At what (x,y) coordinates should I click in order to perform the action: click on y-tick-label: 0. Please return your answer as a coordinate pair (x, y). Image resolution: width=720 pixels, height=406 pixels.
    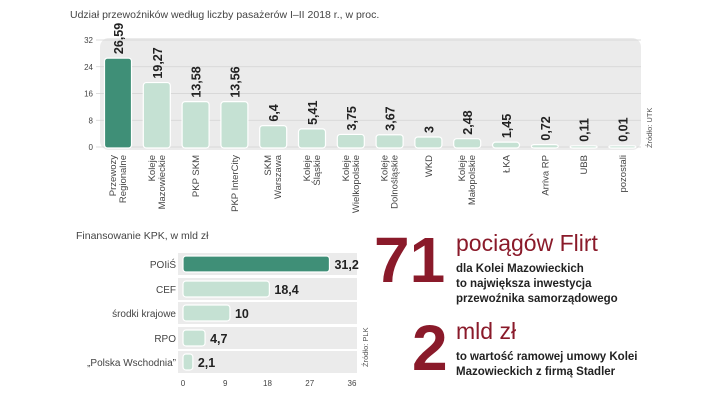
    Looking at the image, I should click on (91, 147).